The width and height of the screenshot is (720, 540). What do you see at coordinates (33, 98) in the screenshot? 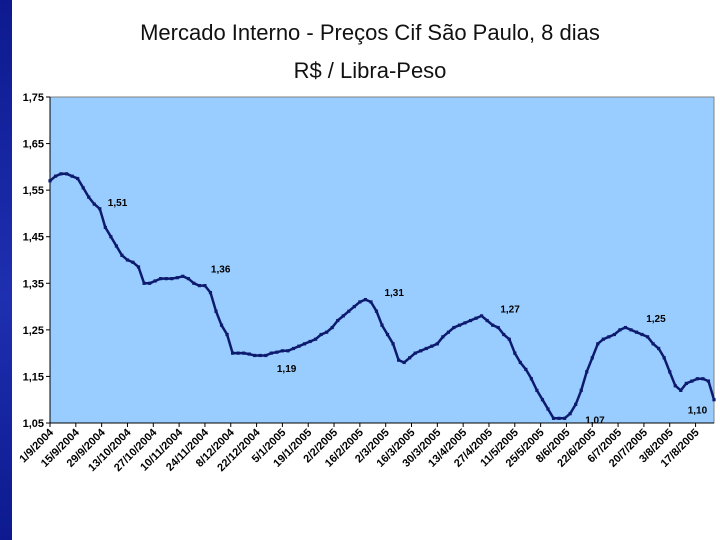
I see `y-tick-label: 1,75` at bounding box center [33, 98].